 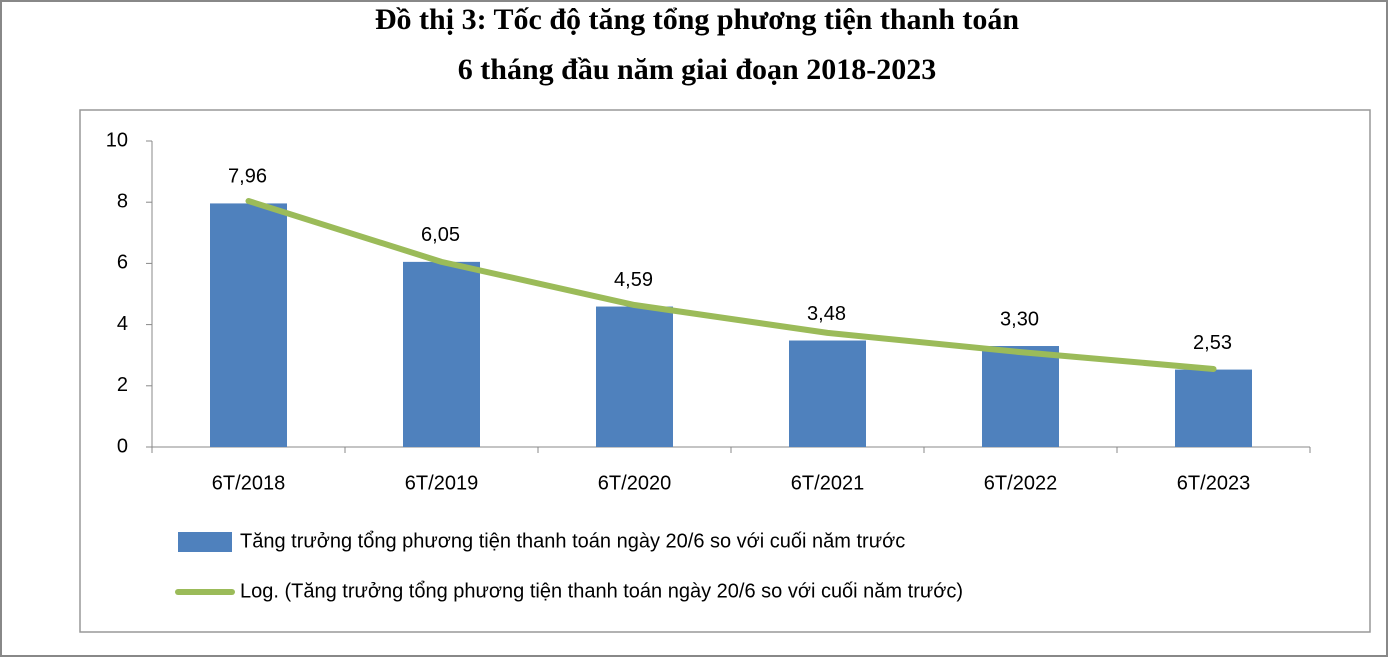 What do you see at coordinates (633, 280) in the screenshot?
I see `value-label: 4,59` at bounding box center [633, 280].